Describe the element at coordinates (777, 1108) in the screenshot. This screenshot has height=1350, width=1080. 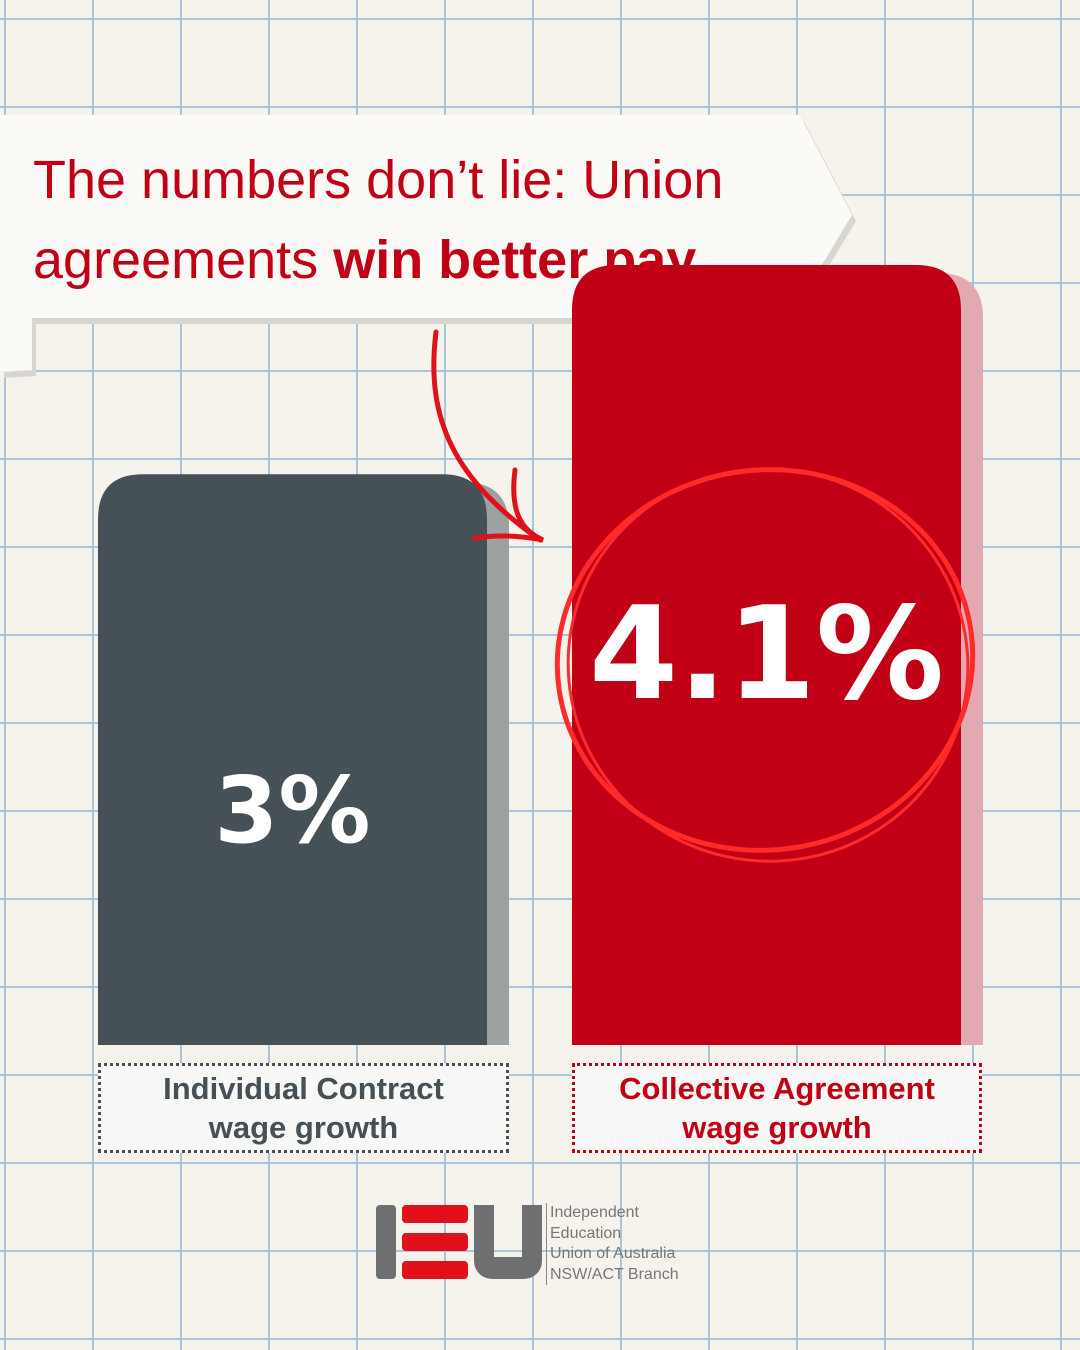
I see `category-label: Collective Agreement wage growth` at that location.